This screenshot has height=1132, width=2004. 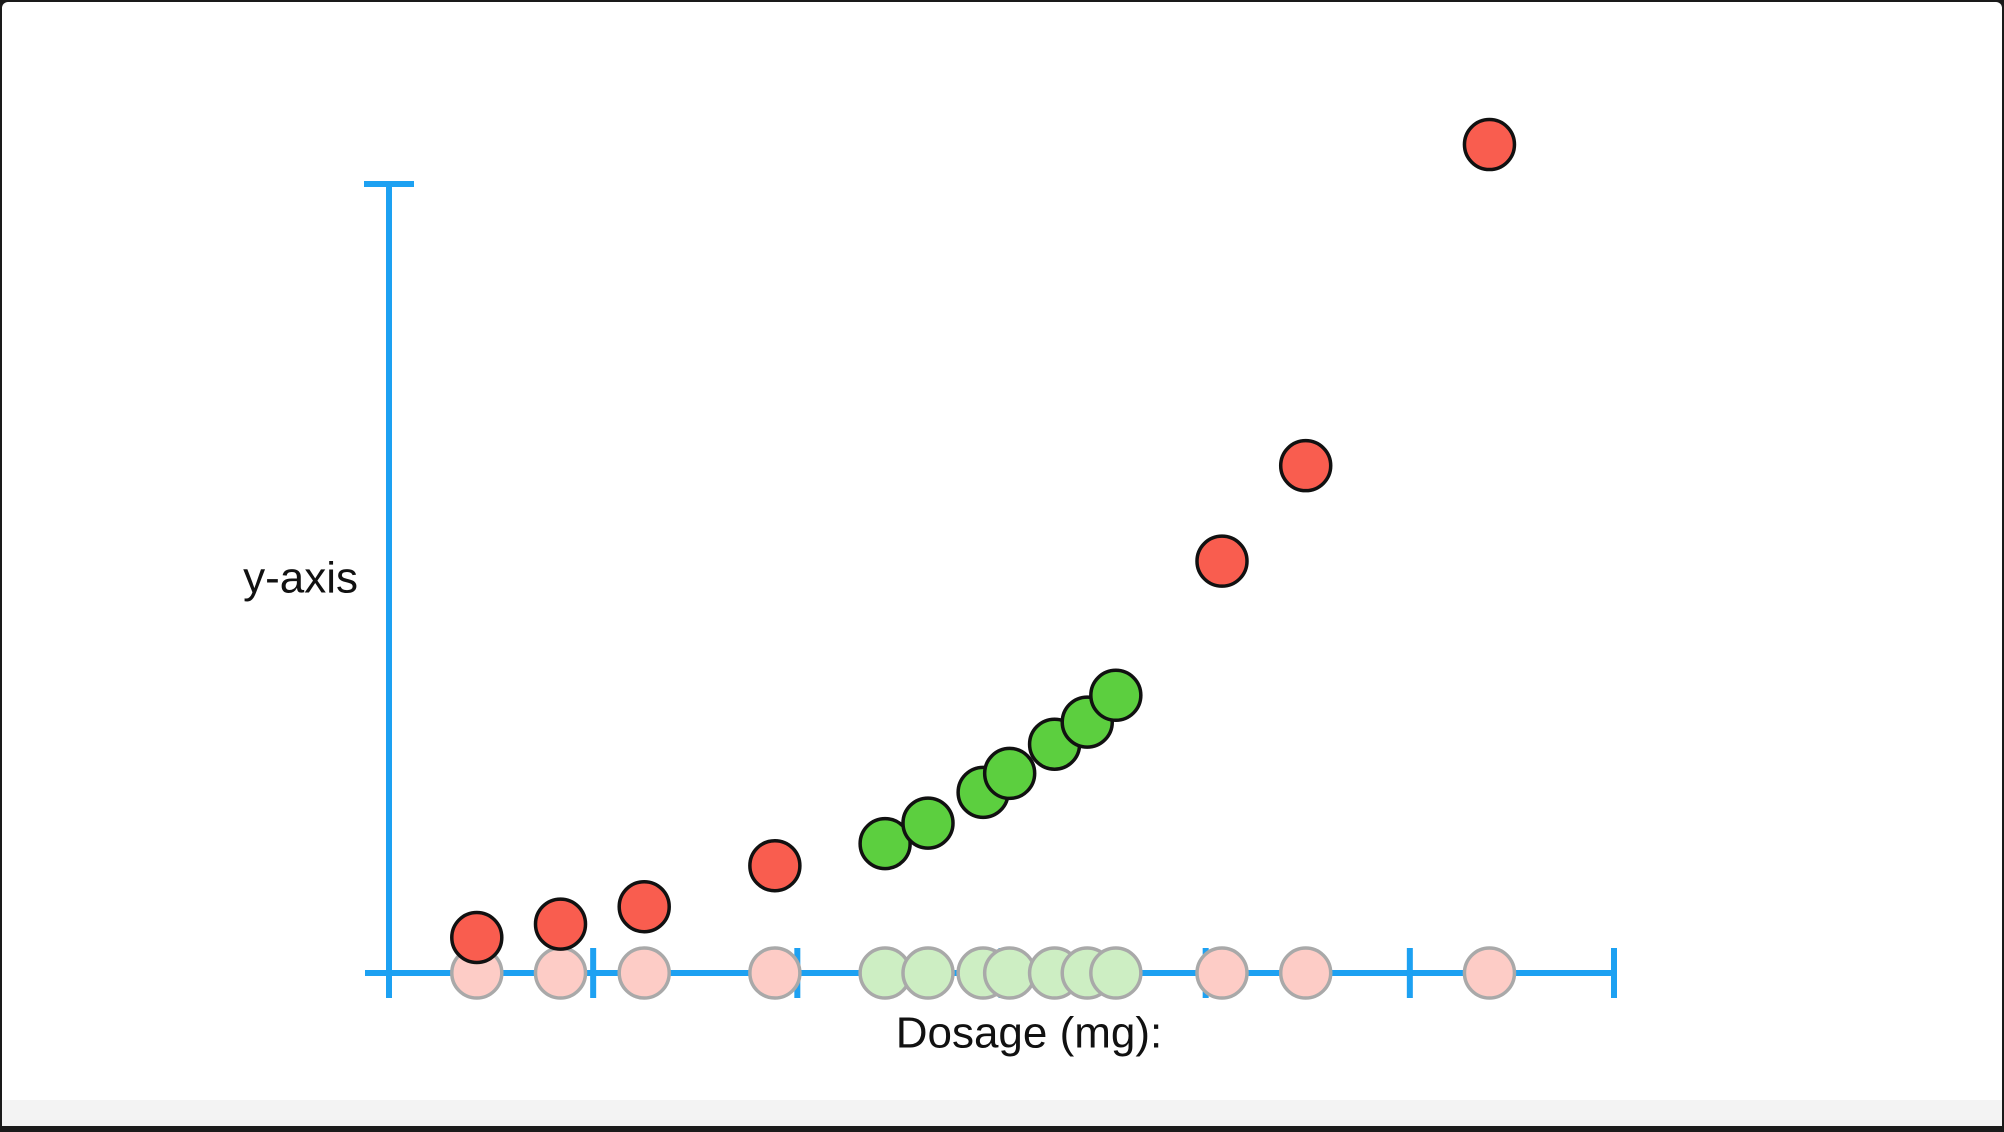 I want to click on slide-footer-shade, so click(x=1002, y=1113).